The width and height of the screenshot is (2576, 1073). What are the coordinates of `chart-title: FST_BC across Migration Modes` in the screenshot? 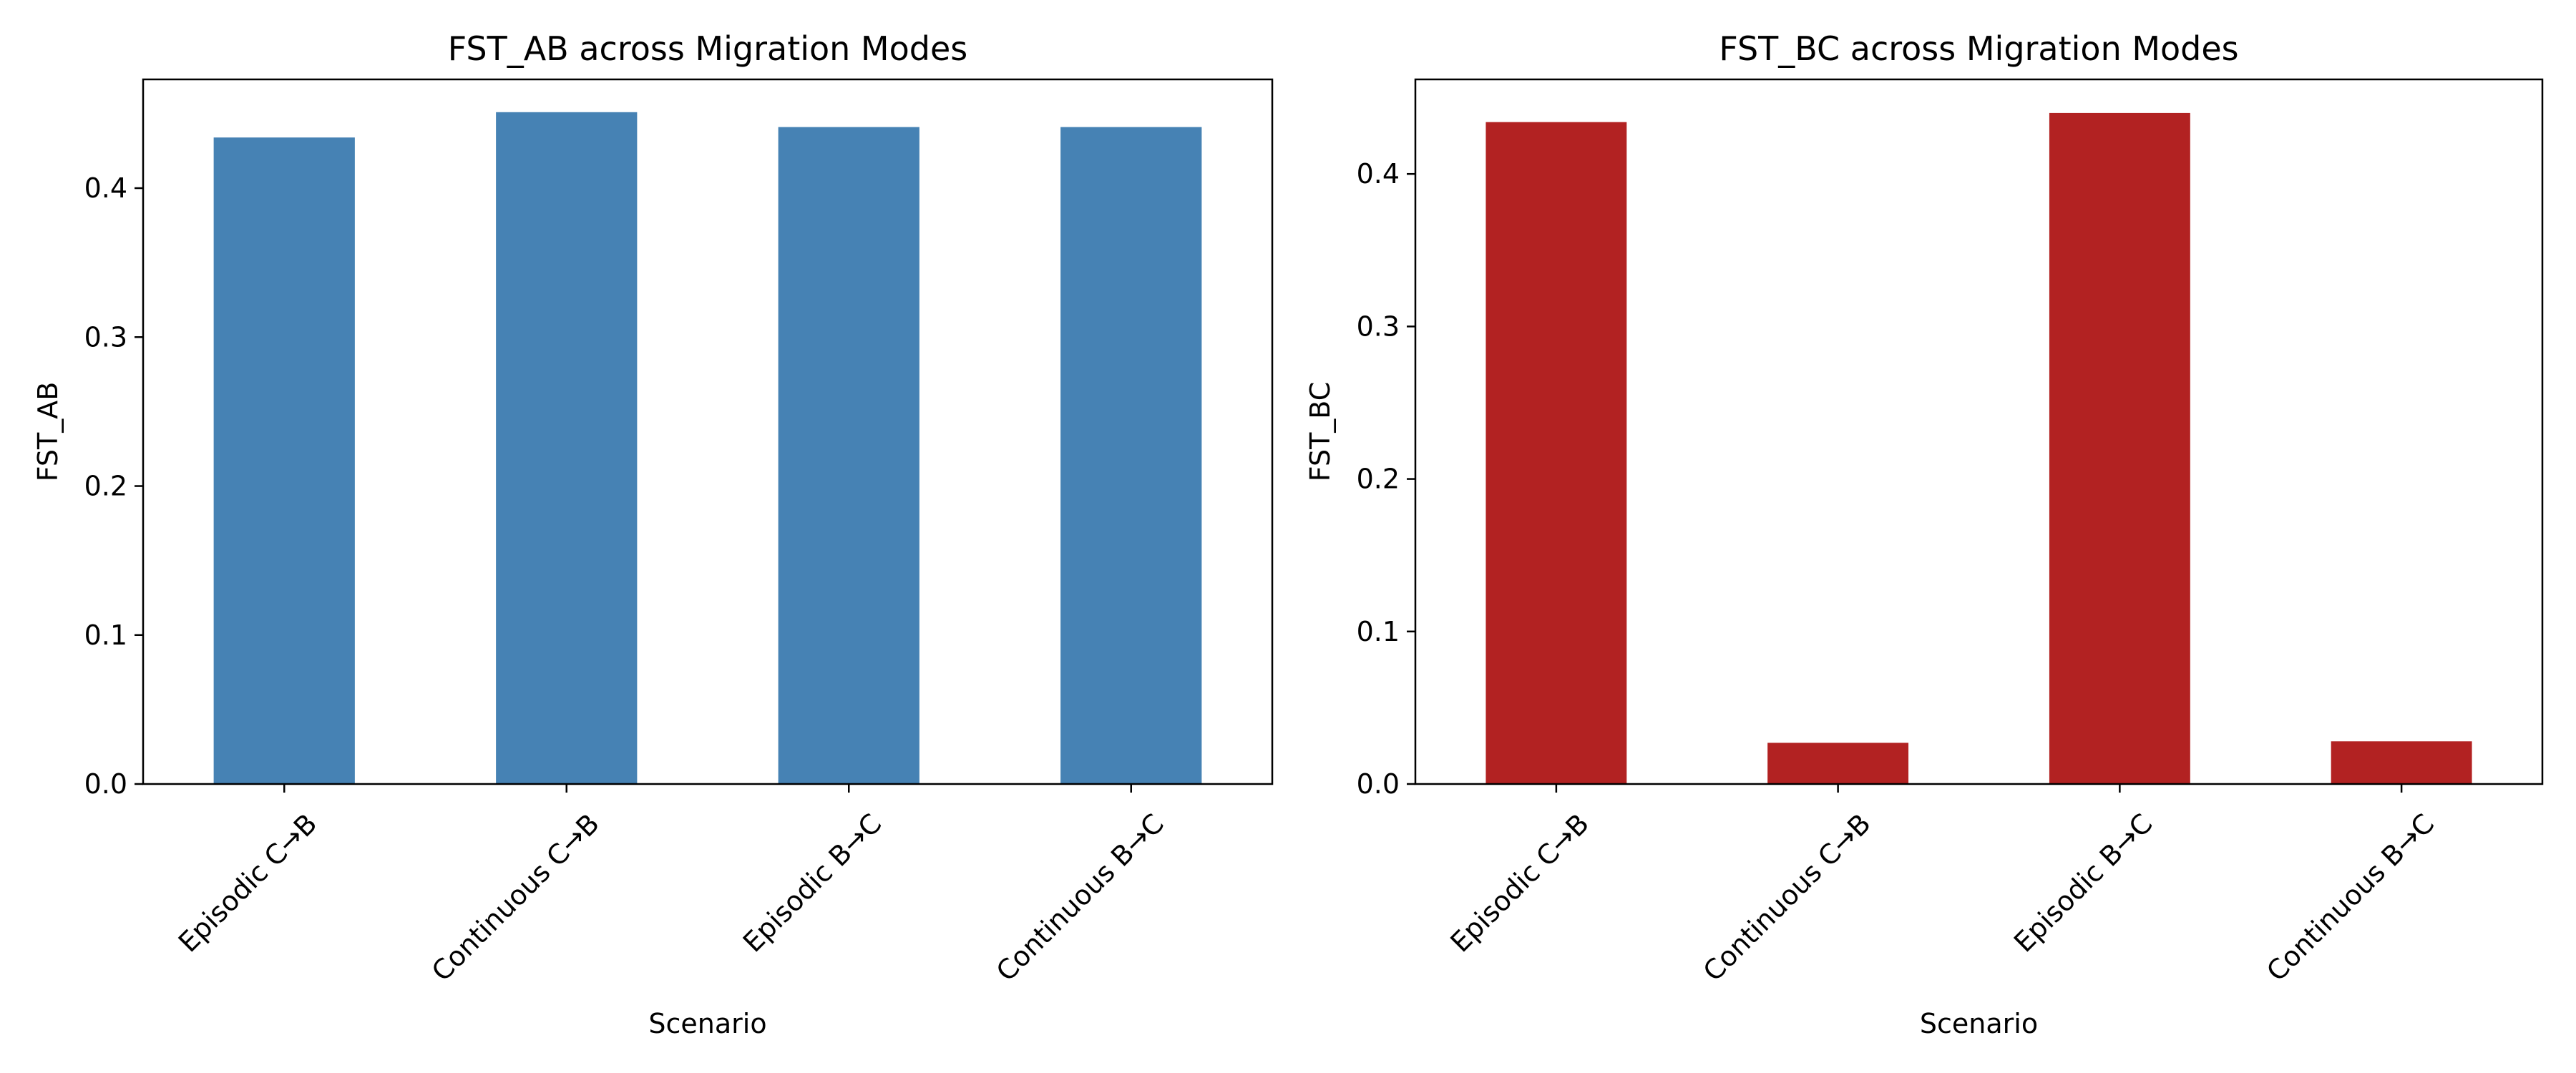 It's located at (1978, 48).